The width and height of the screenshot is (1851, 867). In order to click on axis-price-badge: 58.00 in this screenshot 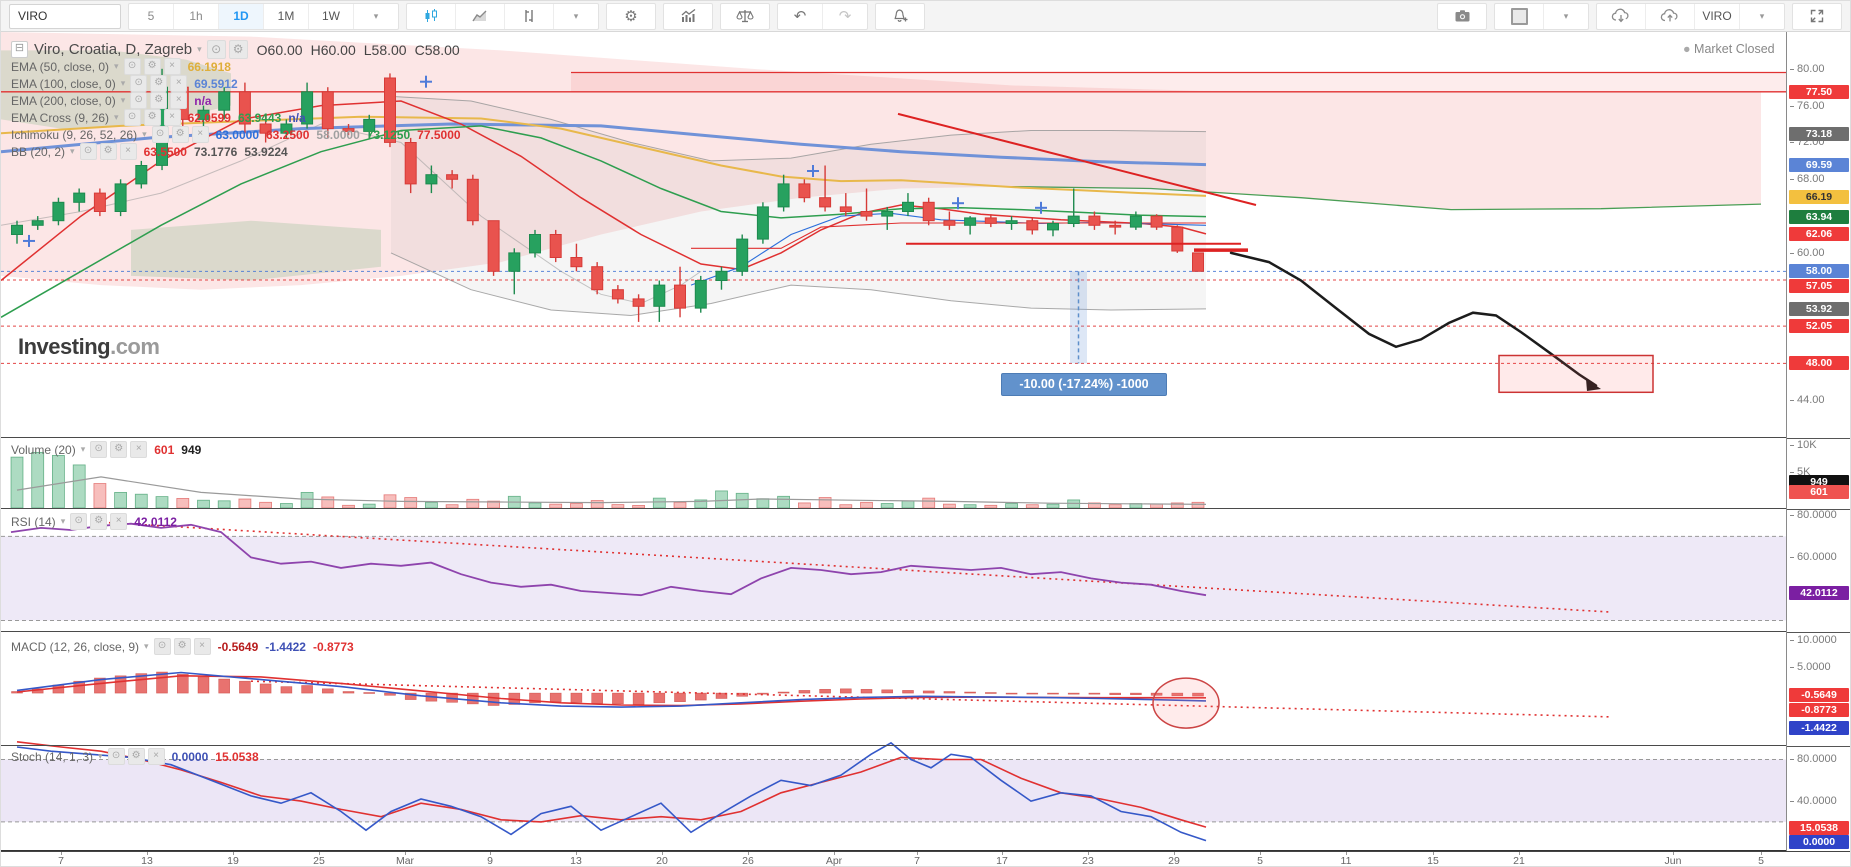, I will do `click(1819, 271)`.